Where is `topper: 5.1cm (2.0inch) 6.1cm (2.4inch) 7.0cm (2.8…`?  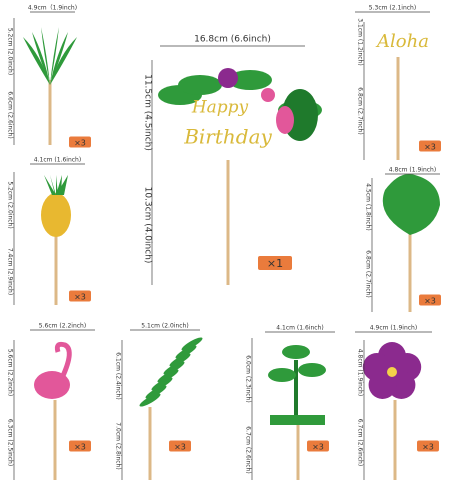
topper: 5.1cm (2.0inch) 6.1cm (2.4inch) 7.0cm (2.8… is located at coordinates (159, 401).